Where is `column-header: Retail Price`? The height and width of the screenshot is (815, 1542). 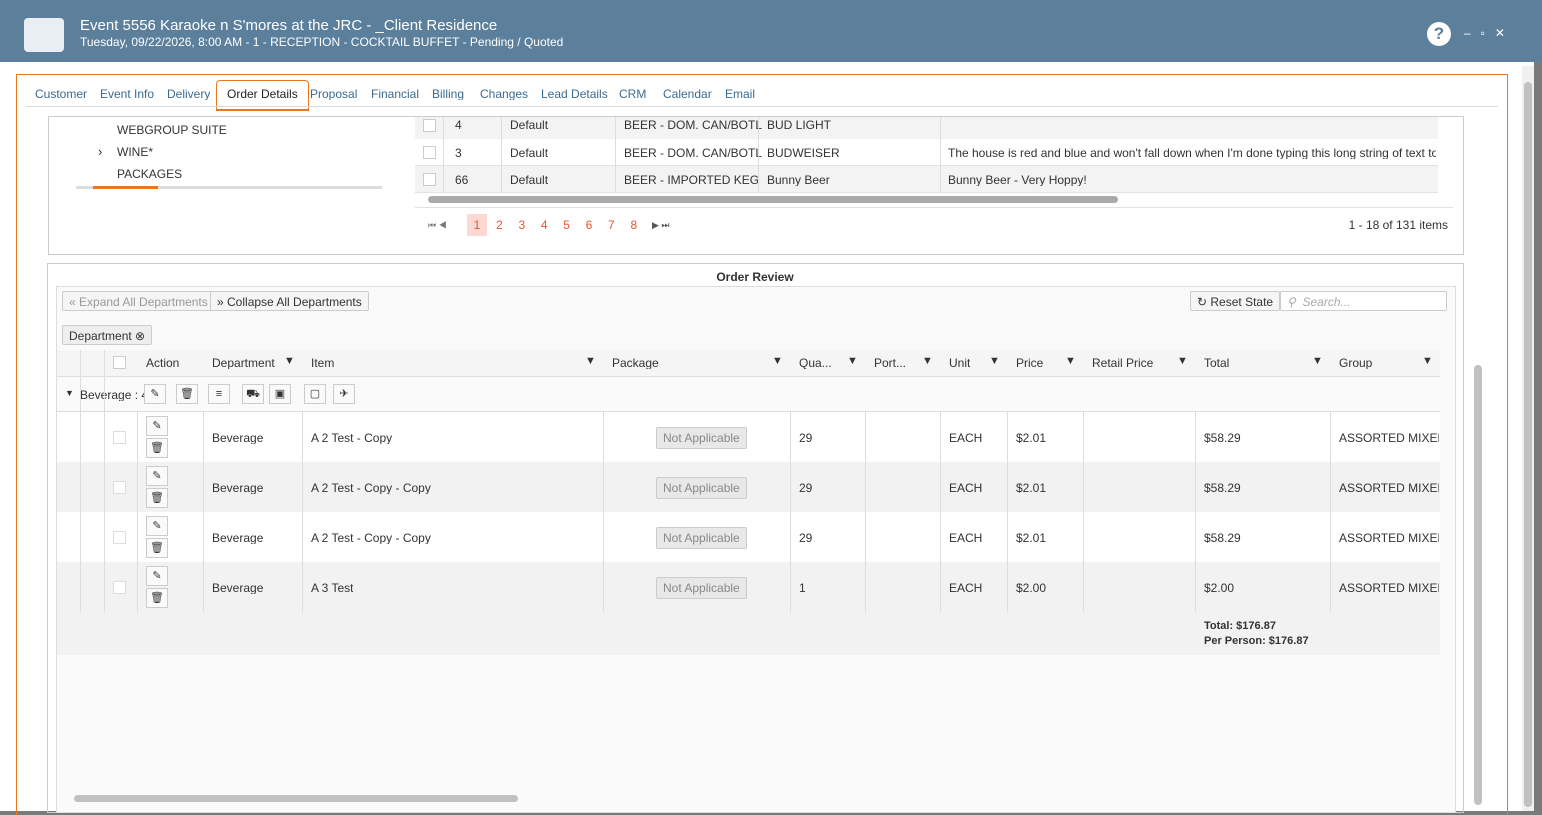 column-header: Retail Price is located at coordinates (1123, 363).